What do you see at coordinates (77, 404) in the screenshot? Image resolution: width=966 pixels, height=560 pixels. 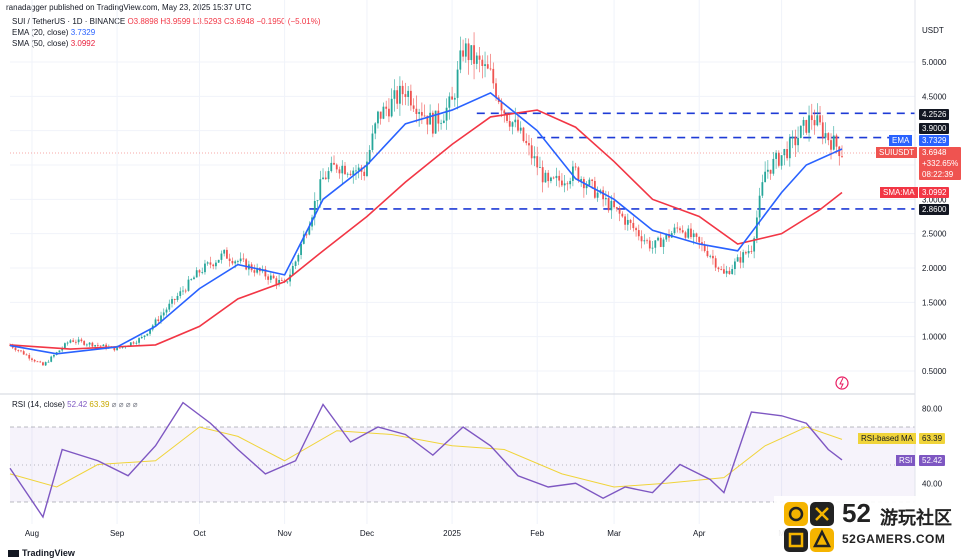 I see `legend-rsi-value: 52.42` at bounding box center [77, 404].